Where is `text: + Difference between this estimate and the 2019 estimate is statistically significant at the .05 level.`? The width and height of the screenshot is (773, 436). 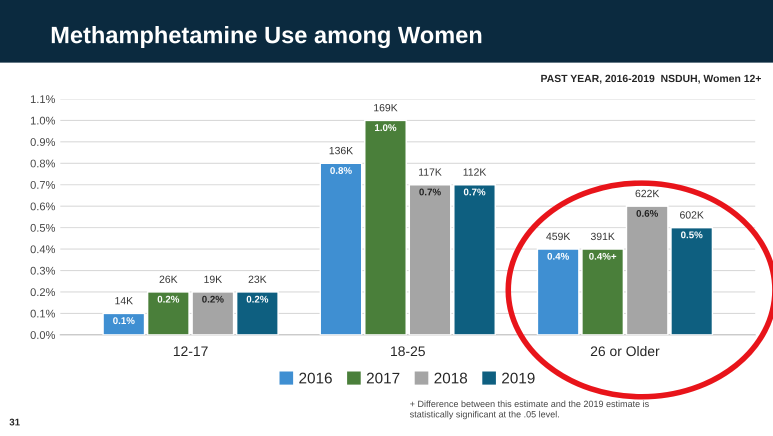
text: + Difference between this estimate and the 2019 estimate is statistically significant at the .05 level. is located at coordinates (529, 410).